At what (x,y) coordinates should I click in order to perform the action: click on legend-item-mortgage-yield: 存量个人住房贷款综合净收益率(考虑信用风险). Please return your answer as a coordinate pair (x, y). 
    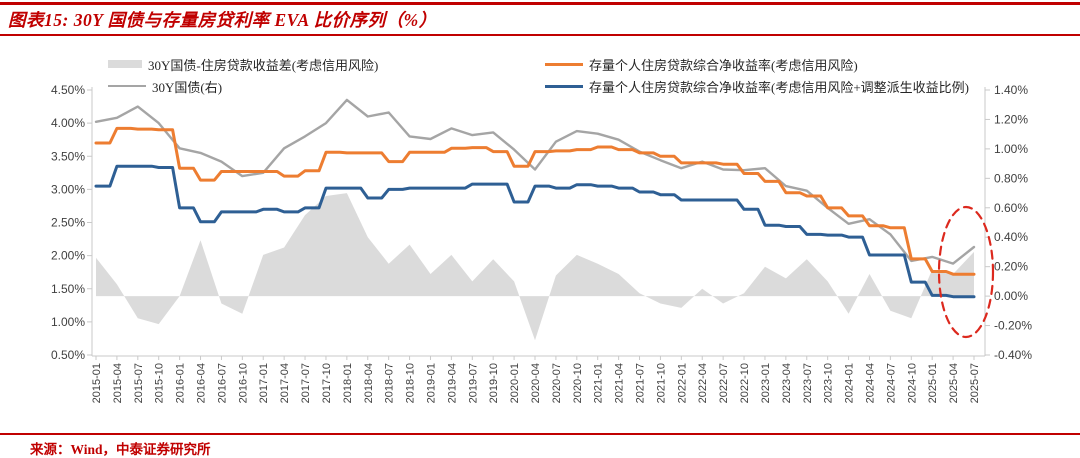
    Looking at the image, I should click on (701, 64).